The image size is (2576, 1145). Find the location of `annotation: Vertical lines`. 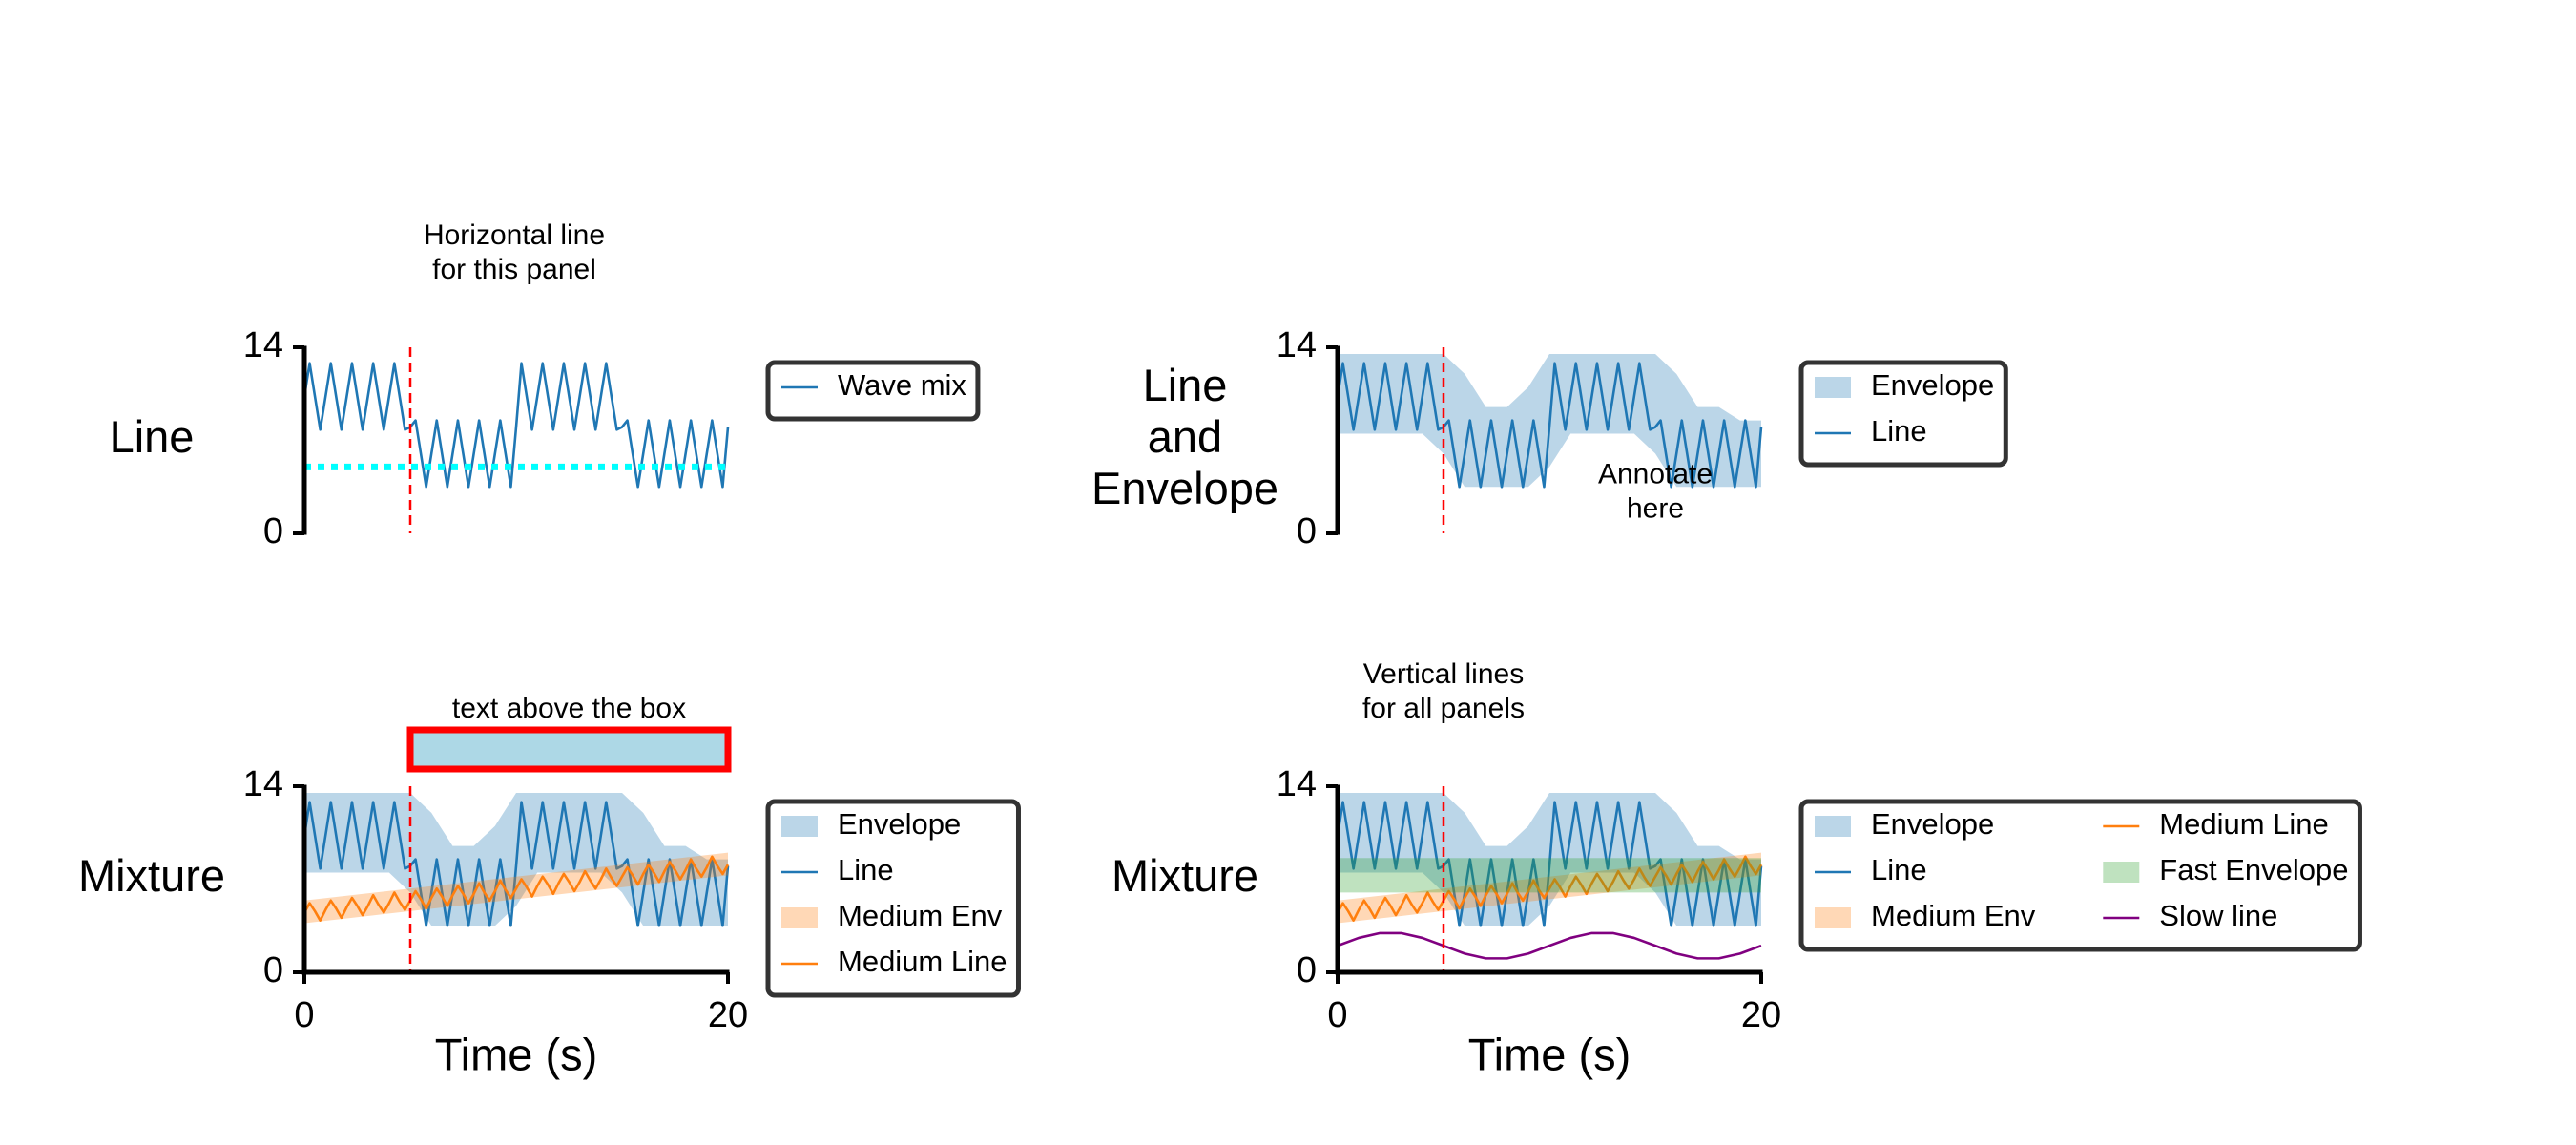

annotation: Vertical lines is located at coordinates (1443, 674).